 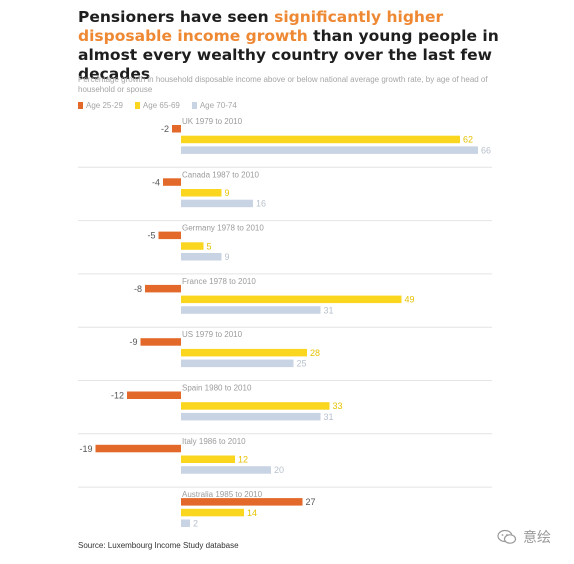 What do you see at coordinates (158, 545) in the screenshot?
I see `source-note: Source: Luxembourg Income Study database` at bounding box center [158, 545].